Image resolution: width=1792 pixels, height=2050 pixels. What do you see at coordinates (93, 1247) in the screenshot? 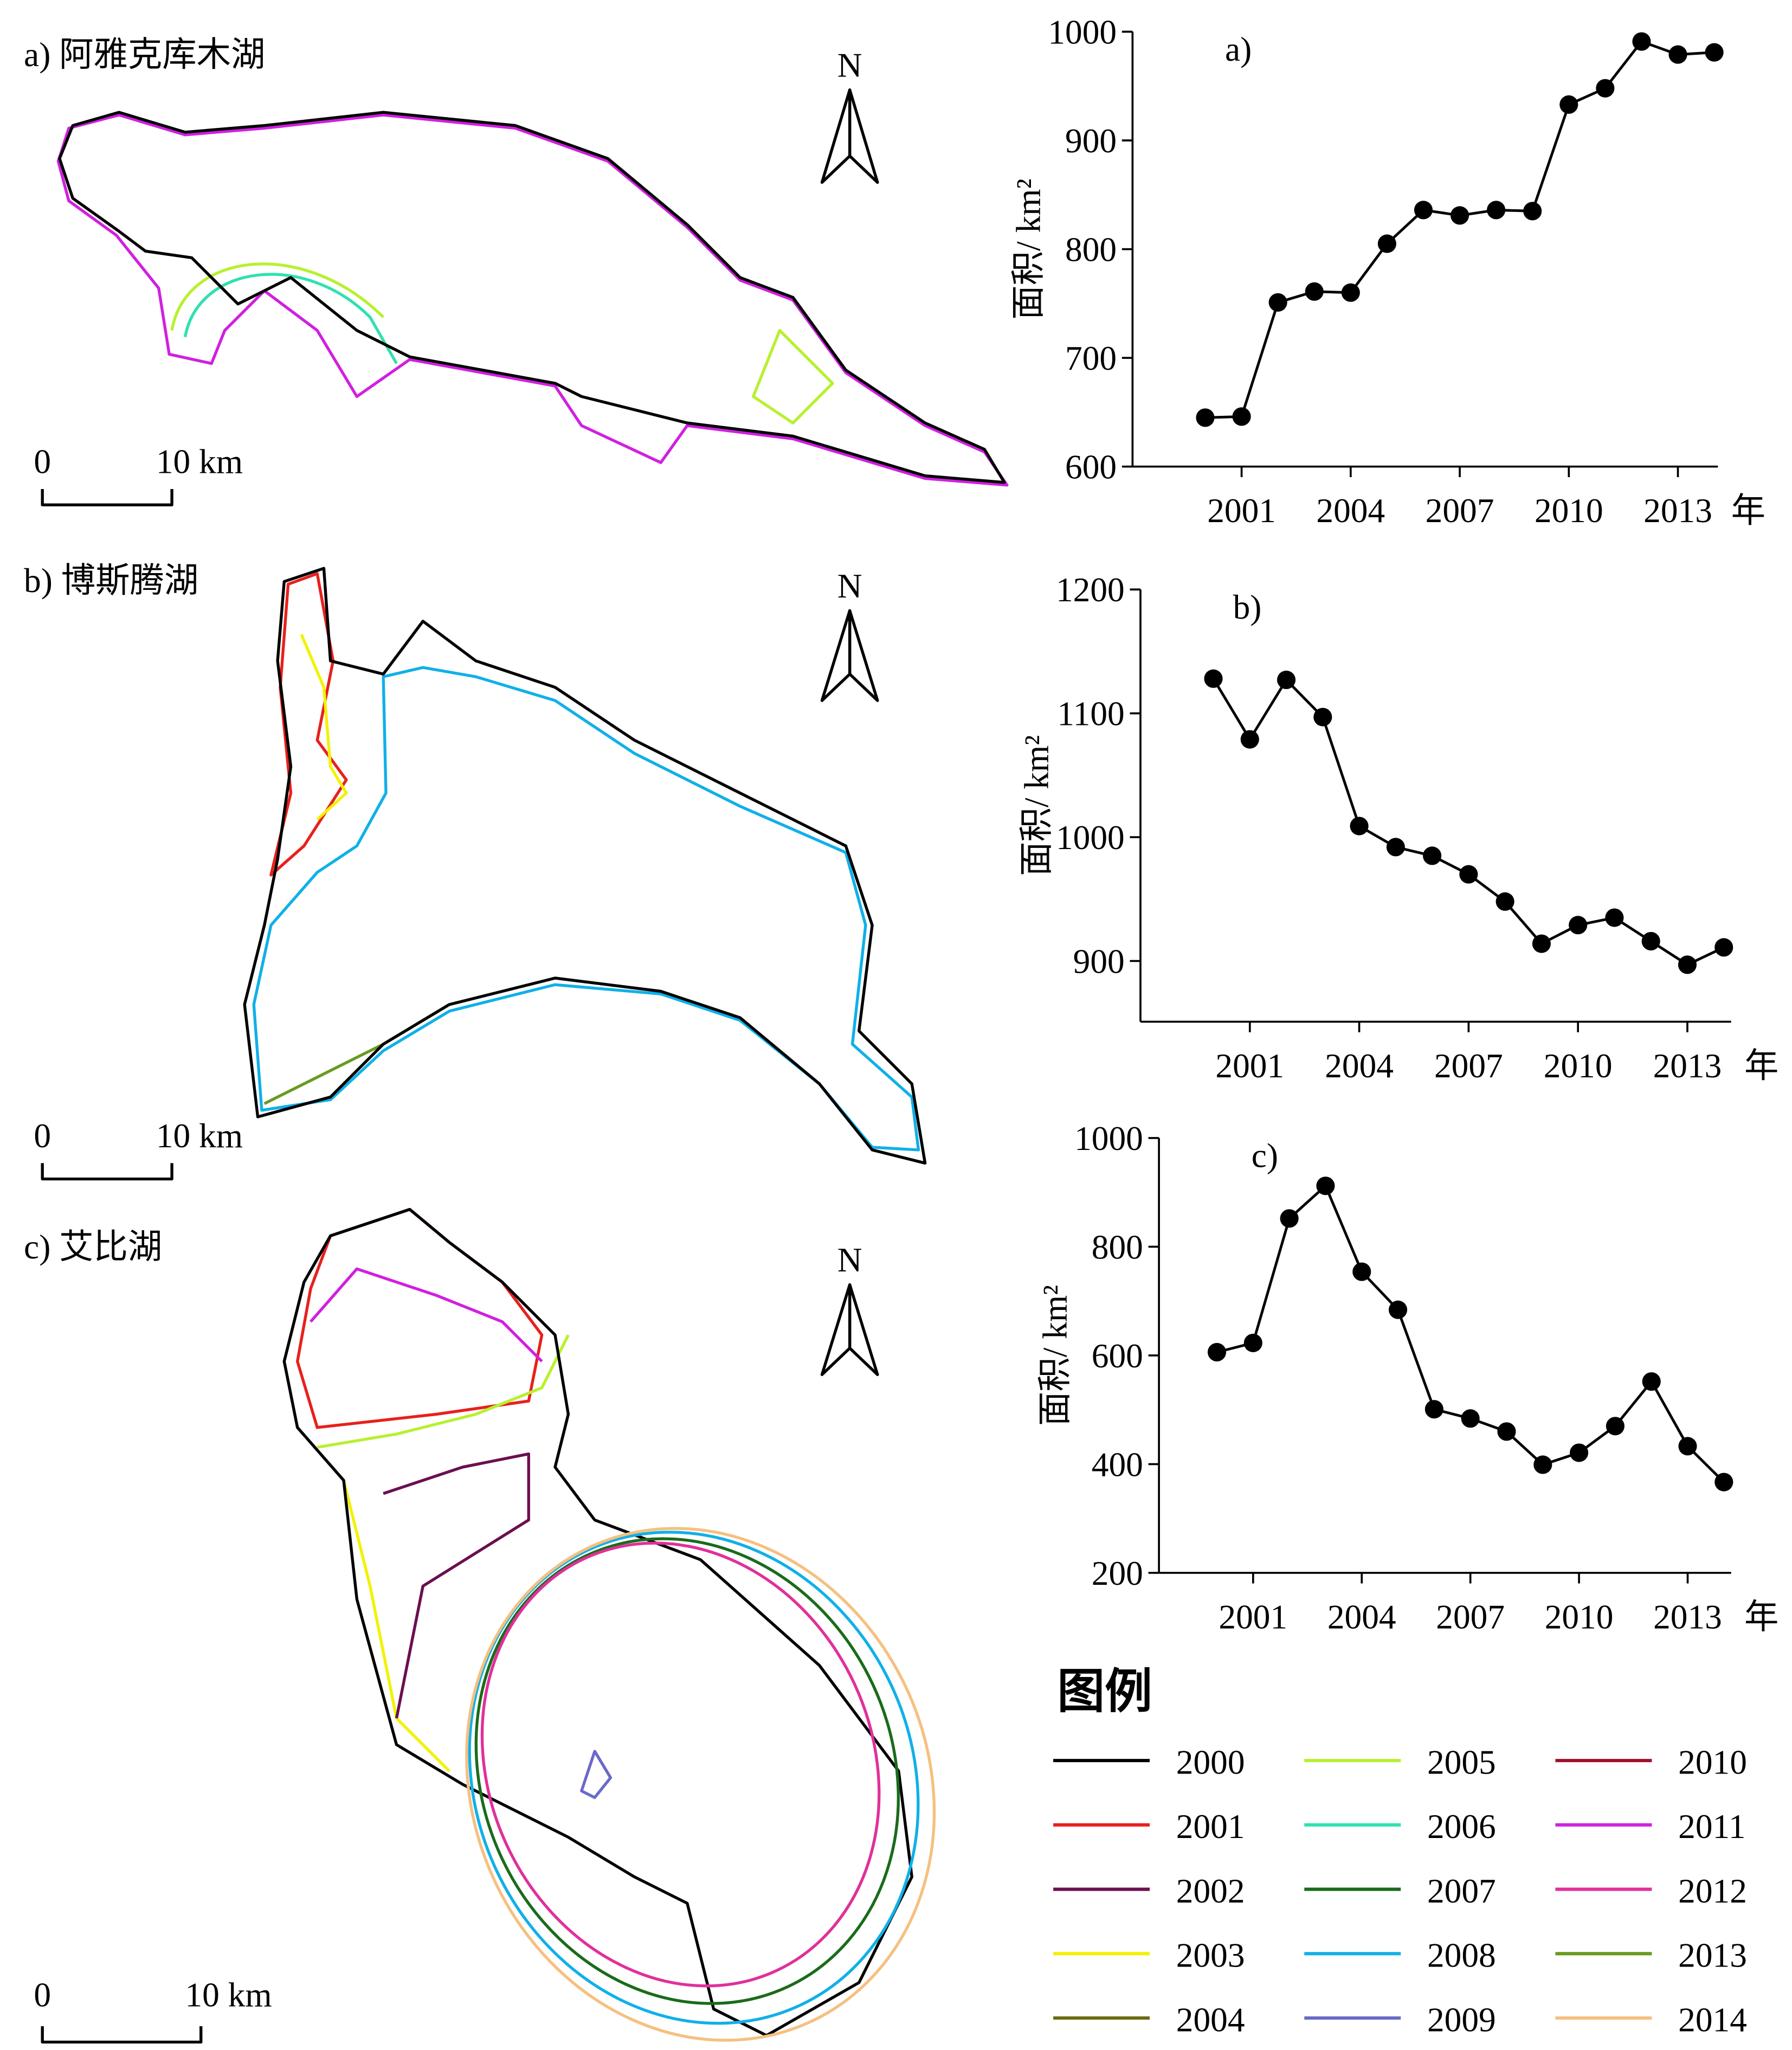
I see `map-title: c) 艾比湖` at bounding box center [93, 1247].